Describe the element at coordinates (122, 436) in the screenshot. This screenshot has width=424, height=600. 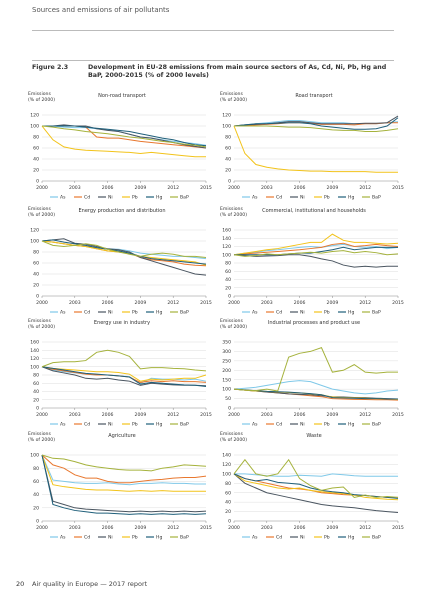
I see `chart-title: Agriculture` at that location.